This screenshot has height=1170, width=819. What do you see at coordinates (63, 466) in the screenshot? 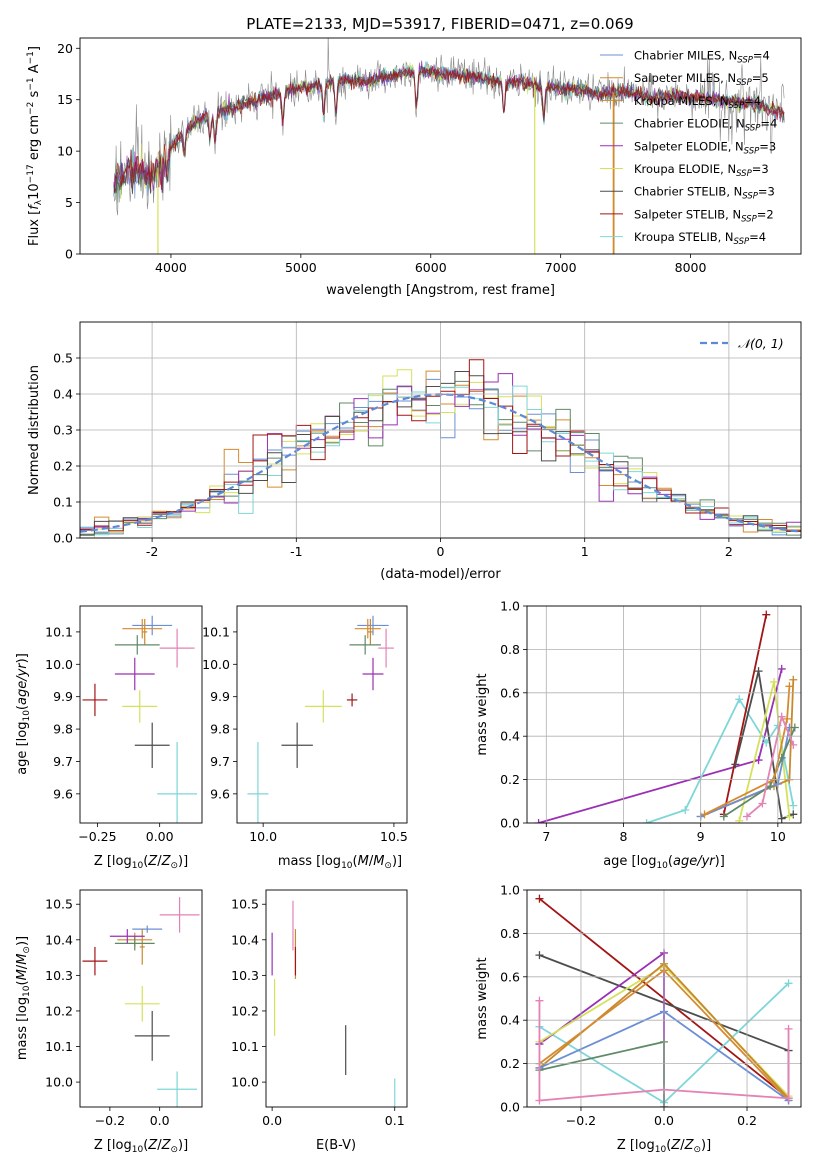
I see `residuals-ytick-label: 0.2` at bounding box center [63, 466].